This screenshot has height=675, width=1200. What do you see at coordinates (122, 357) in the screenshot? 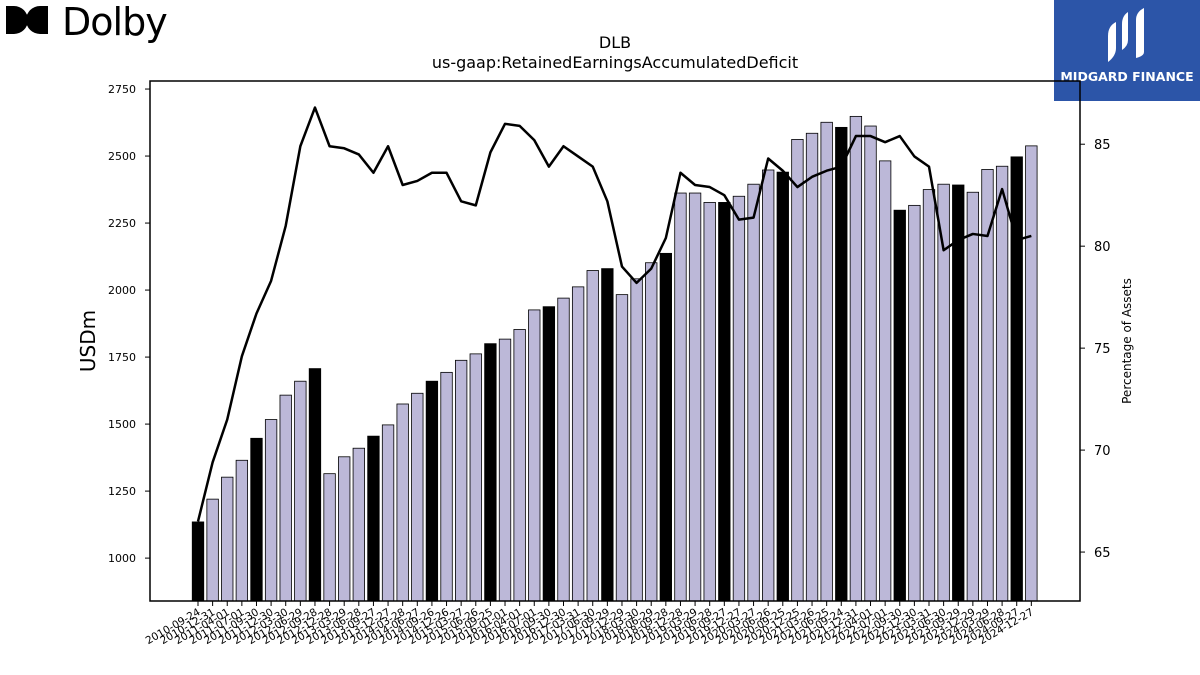
I see `y-tick-label: 1750` at bounding box center [122, 357].